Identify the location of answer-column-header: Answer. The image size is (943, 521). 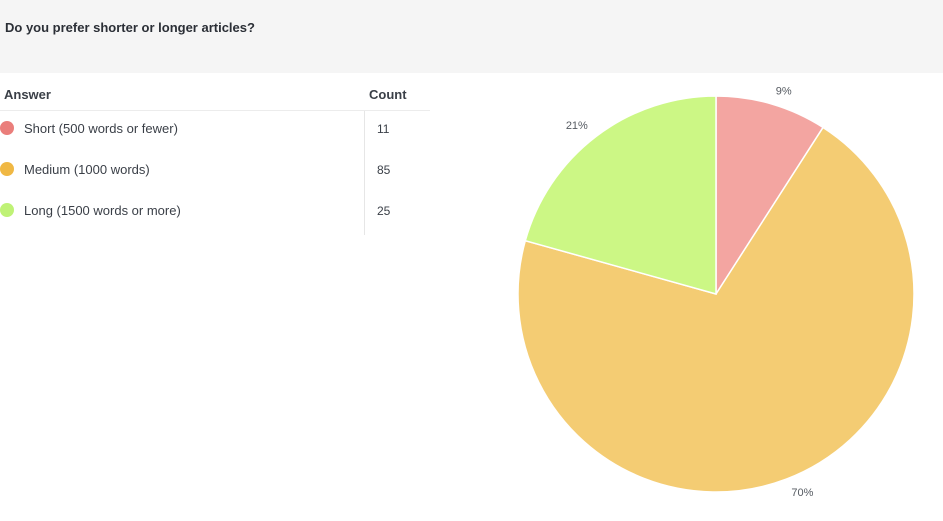
(27, 94).